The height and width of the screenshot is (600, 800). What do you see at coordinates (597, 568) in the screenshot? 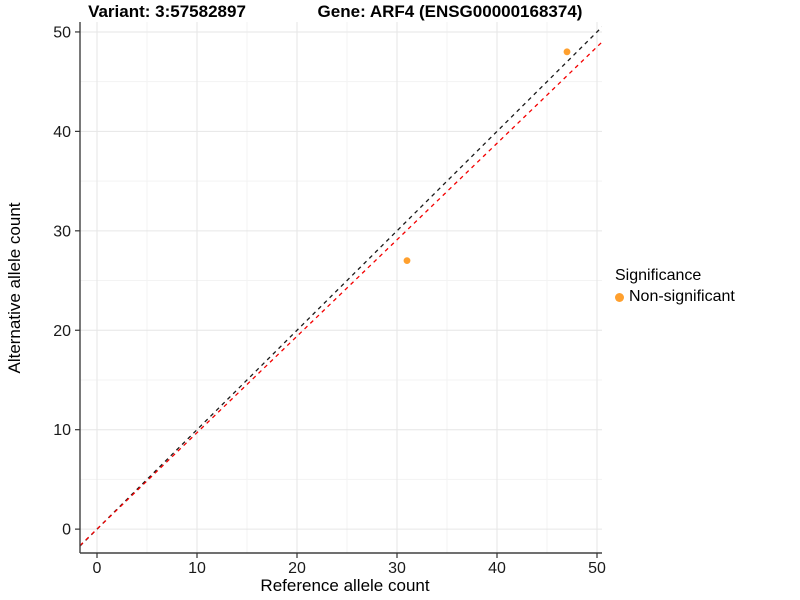
I see `x-tick-label: 50` at bounding box center [597, 568].